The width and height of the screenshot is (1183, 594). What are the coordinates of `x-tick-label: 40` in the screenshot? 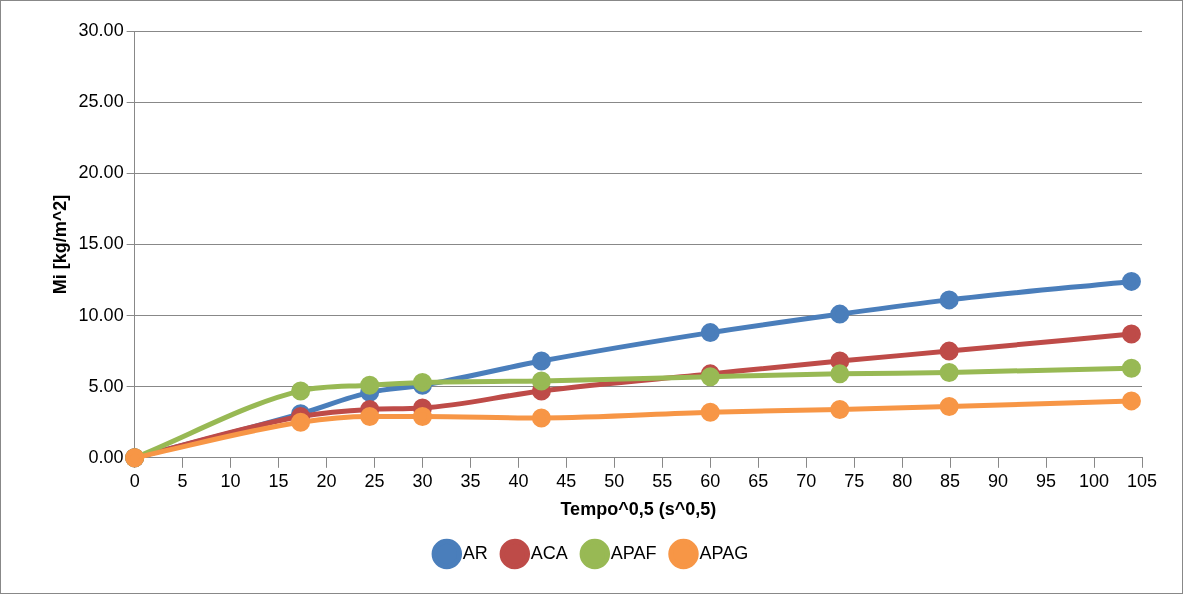 It's located at (518, 480).